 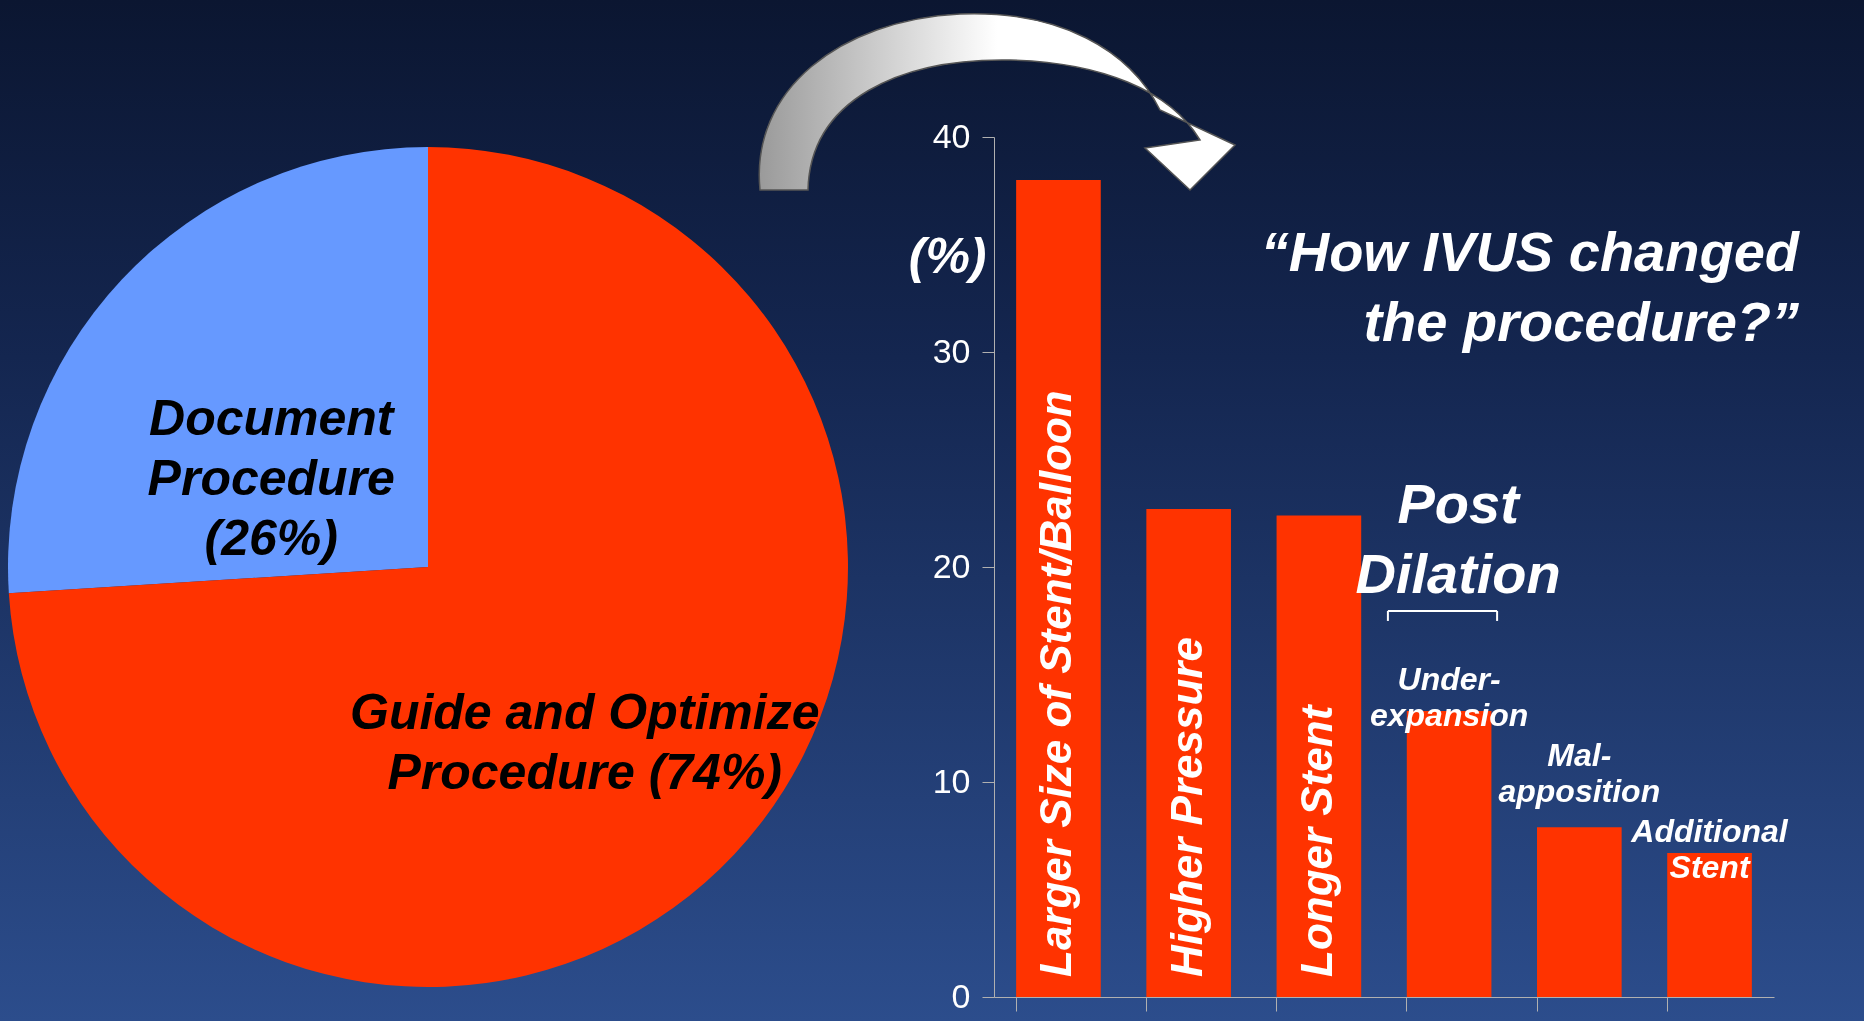 What do you see at coordinates (584, 742) in the screenshot?
I see `slice-label: Guide and Optimize Procedure (74%)` at bounding box center [584, 742].